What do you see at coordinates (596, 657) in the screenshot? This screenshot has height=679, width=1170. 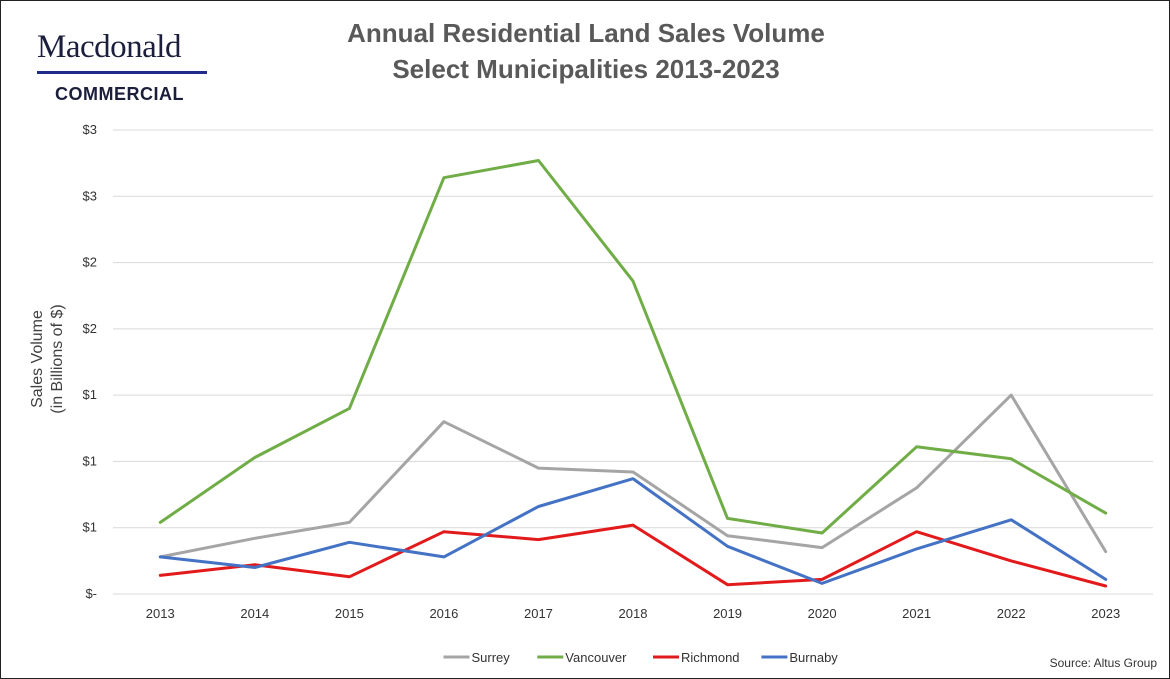 I see `legend-label-vancouver: Vancouver` at bounding box center [596, 657].